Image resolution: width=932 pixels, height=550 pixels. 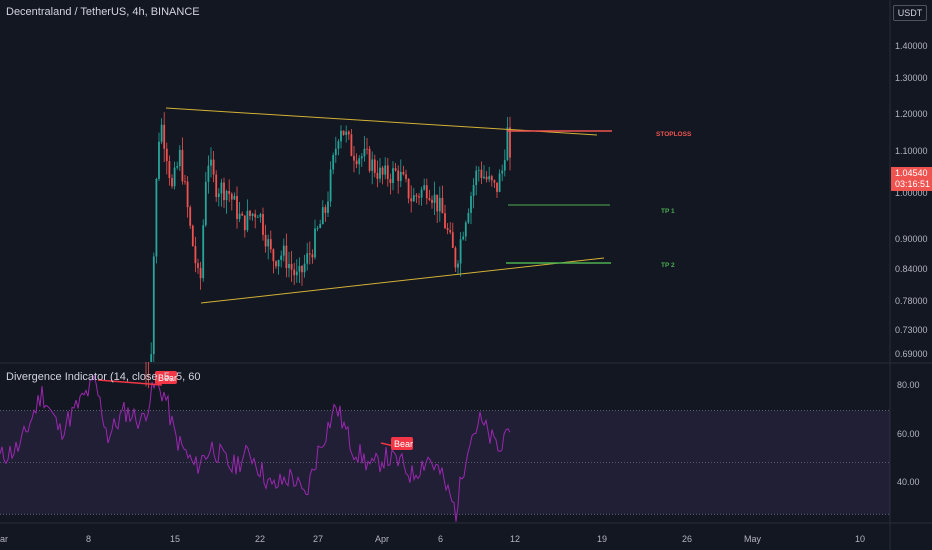 What do you see at coordinates (910, 13) in the screenshot?
I see `currency-button: USDT` at bounding box center [910, 13].